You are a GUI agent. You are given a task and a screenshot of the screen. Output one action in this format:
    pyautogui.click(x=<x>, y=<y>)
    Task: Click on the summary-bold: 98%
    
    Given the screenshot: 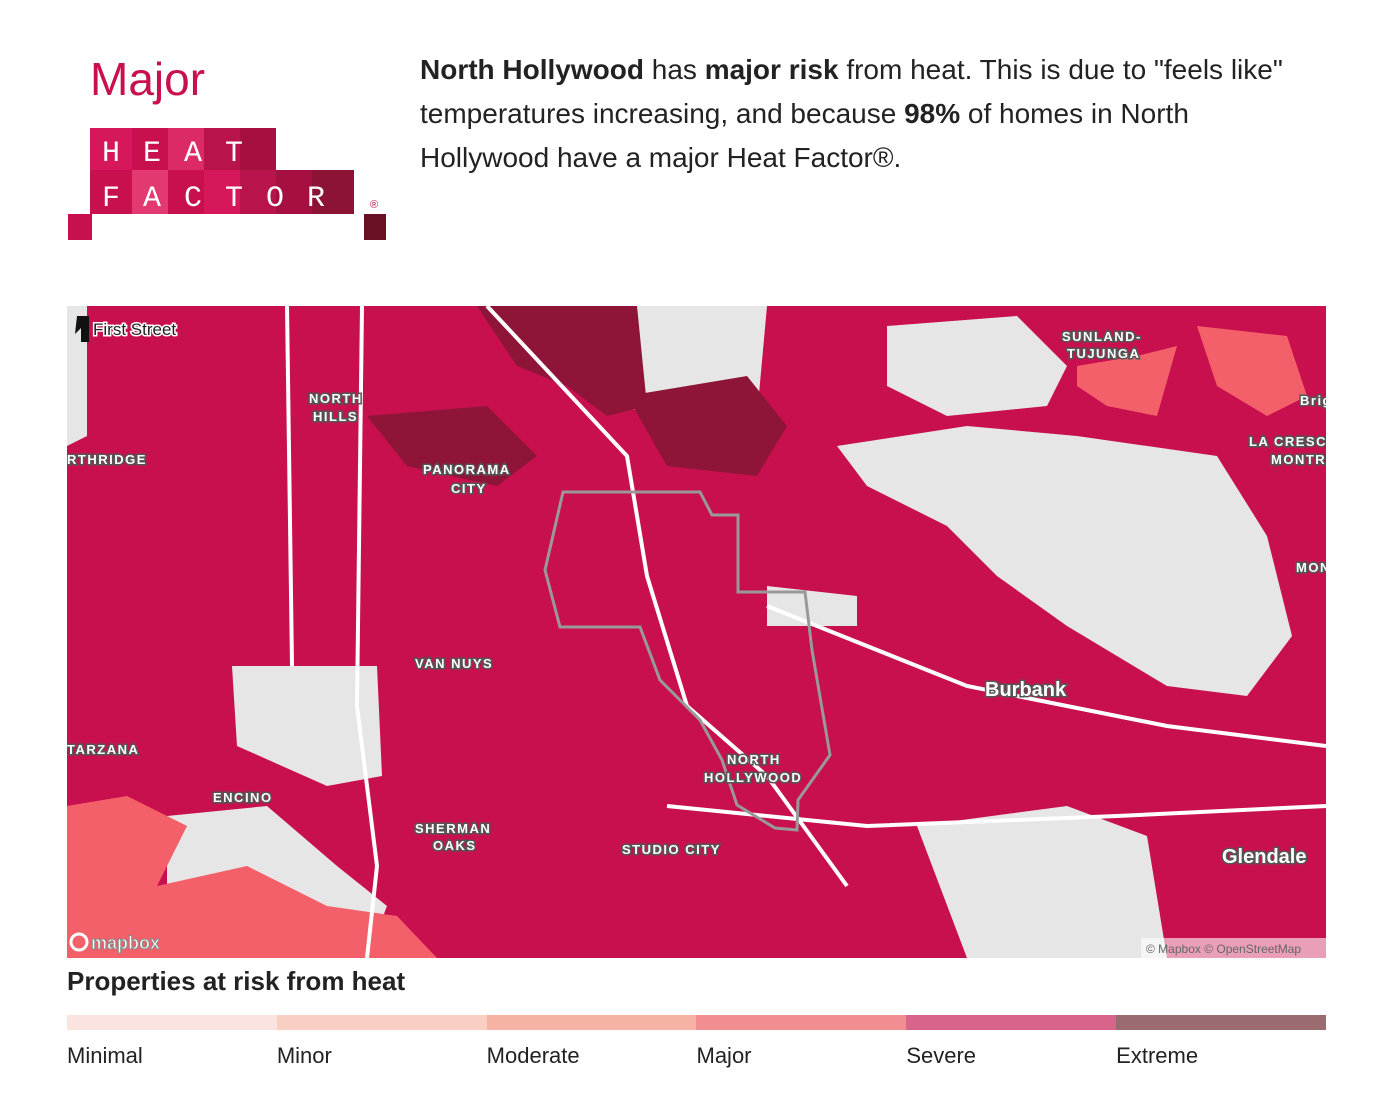 What is the action you would take?
    pyautogui.click(x=932, y=113)
    